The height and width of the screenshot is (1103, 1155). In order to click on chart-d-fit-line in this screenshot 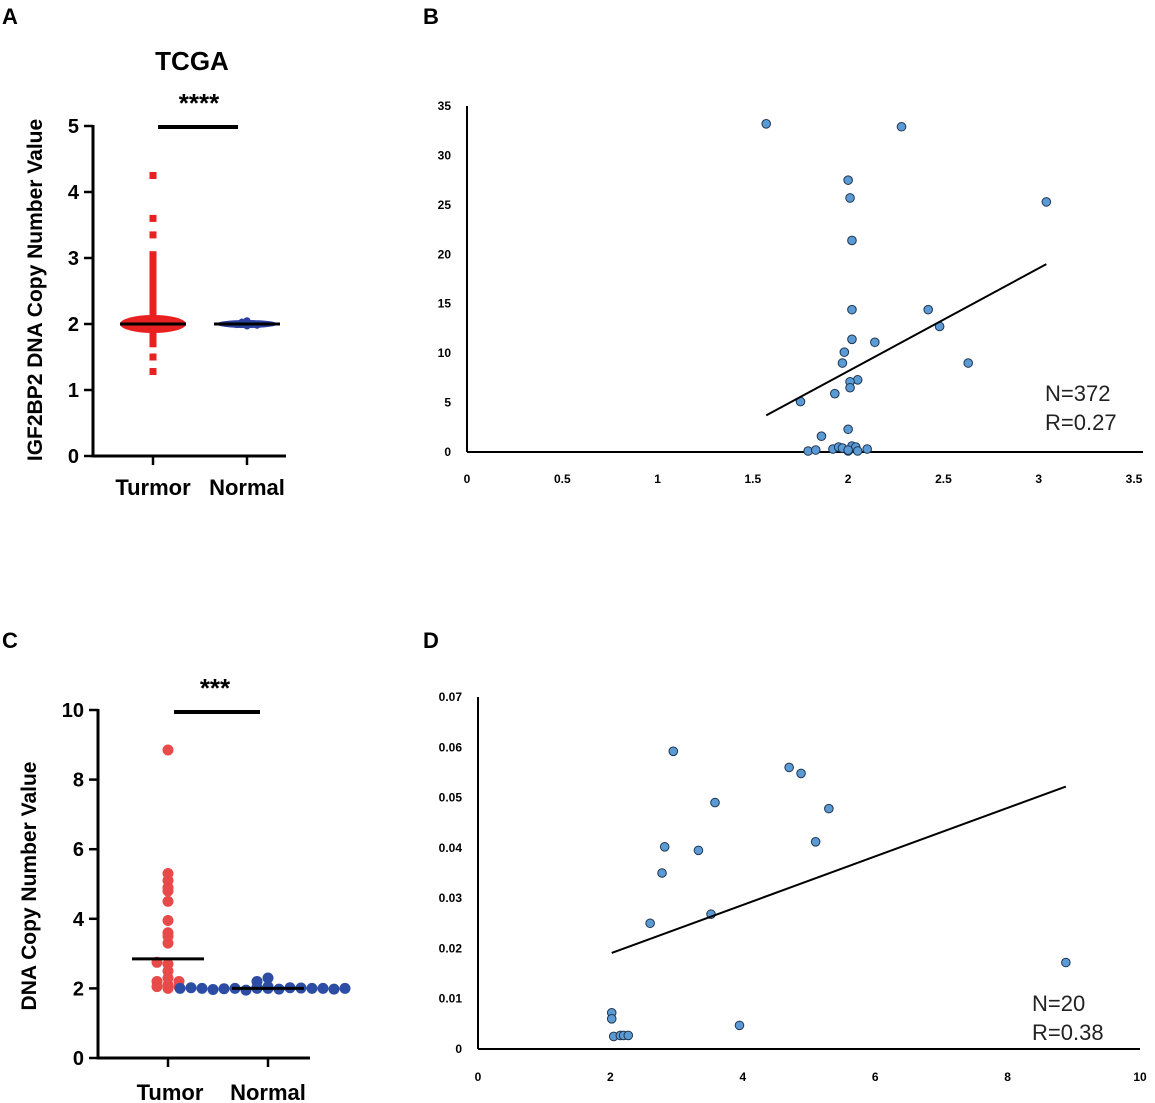, I will do `click(839, 869)`.